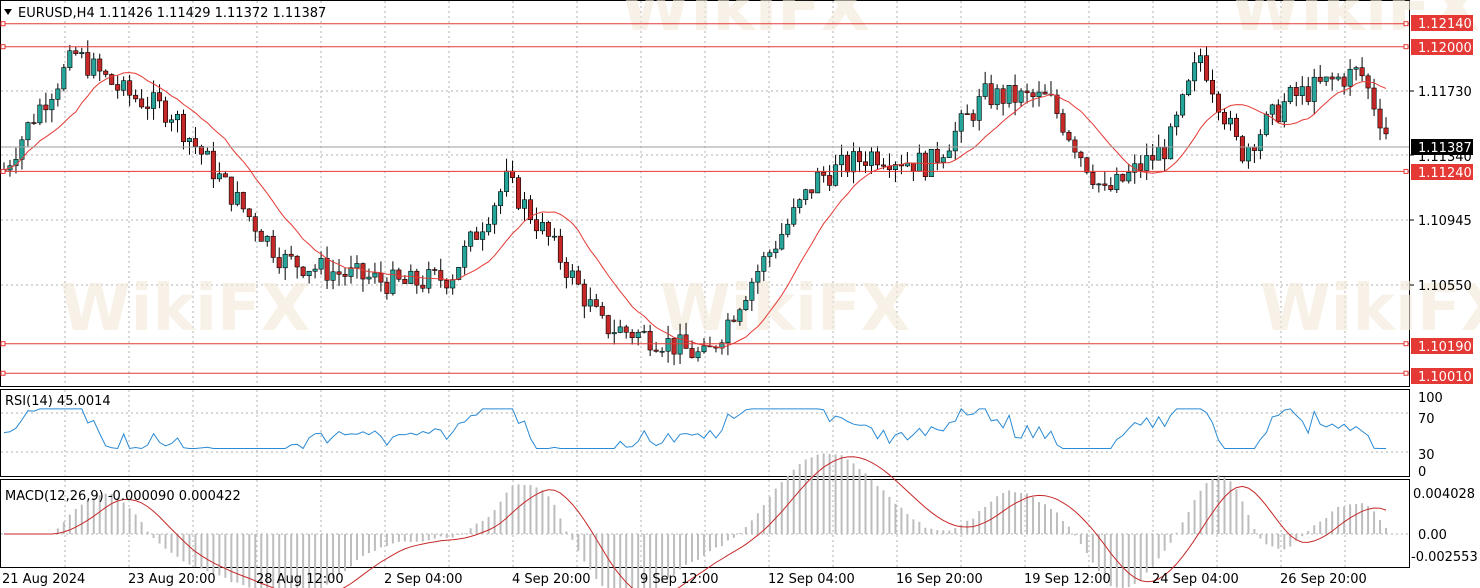 The image size is (1480, 588). What do you see at coordinates (1430, 398) in the screenshot?
I see `rsi-tick: 100` at bounding box center [1430, 398].